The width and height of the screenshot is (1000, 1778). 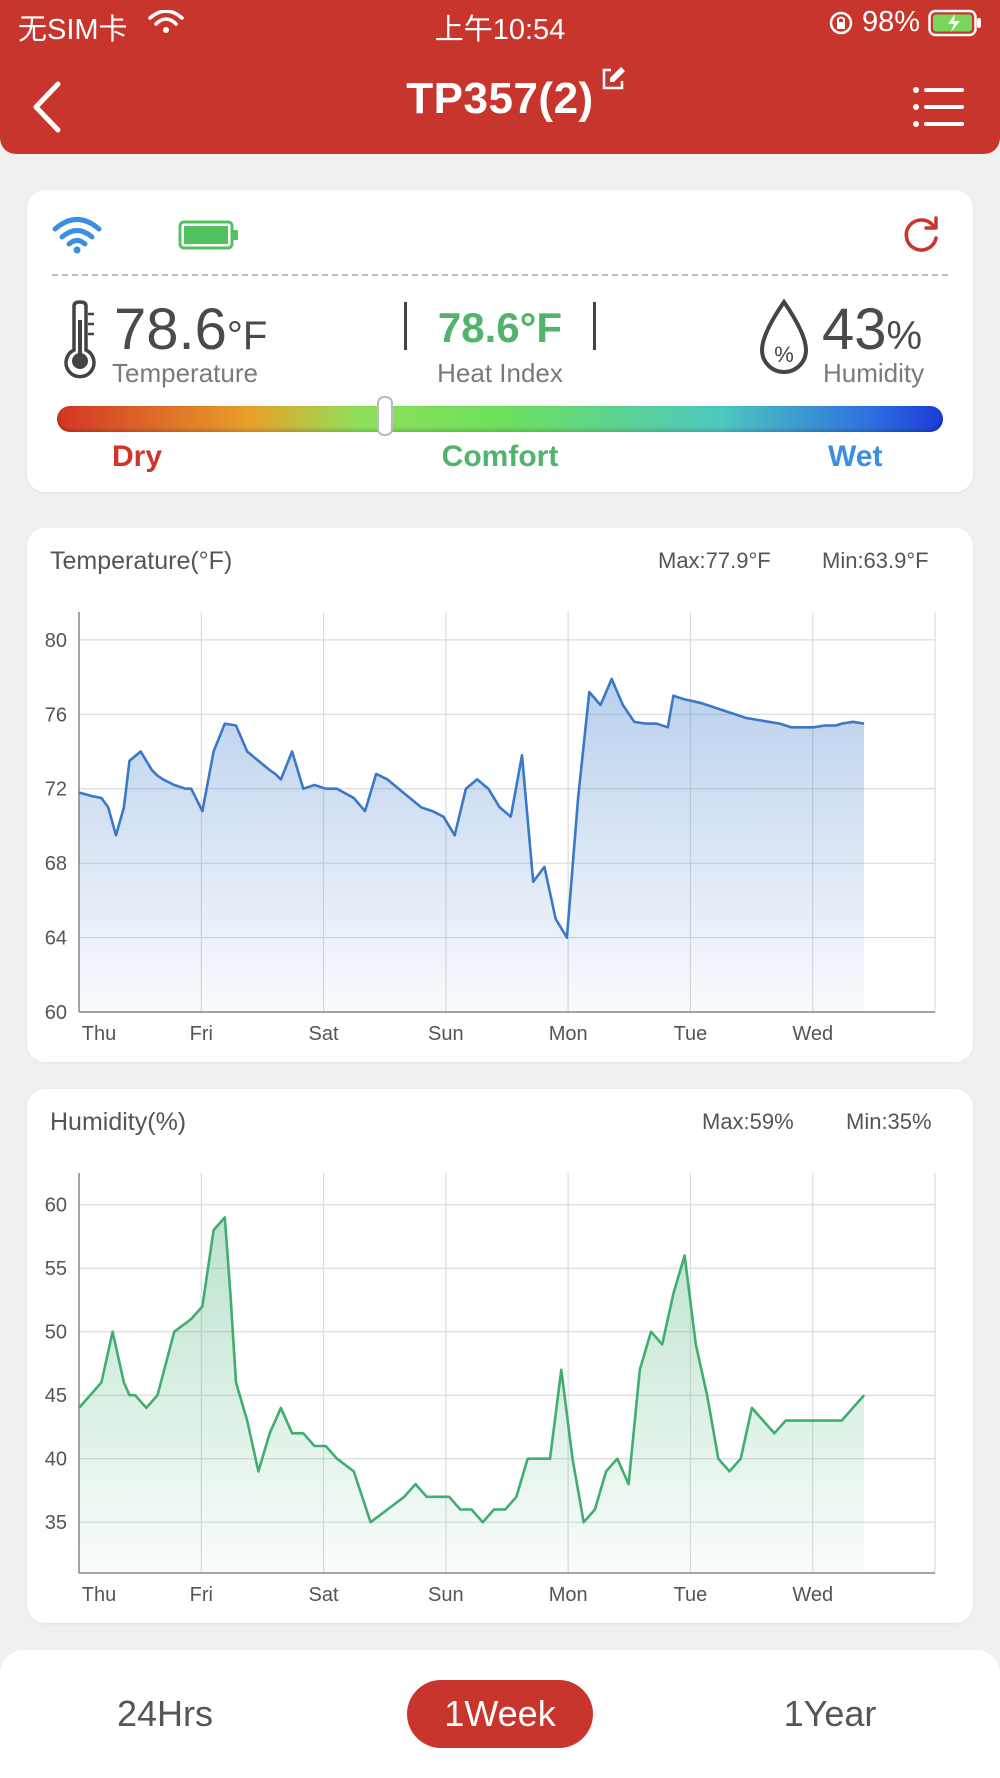 What do you see at coordinates (784, 354) in the screenshot?
I see `humidity-icon-symbol: %` at bounding box center [784, 354].